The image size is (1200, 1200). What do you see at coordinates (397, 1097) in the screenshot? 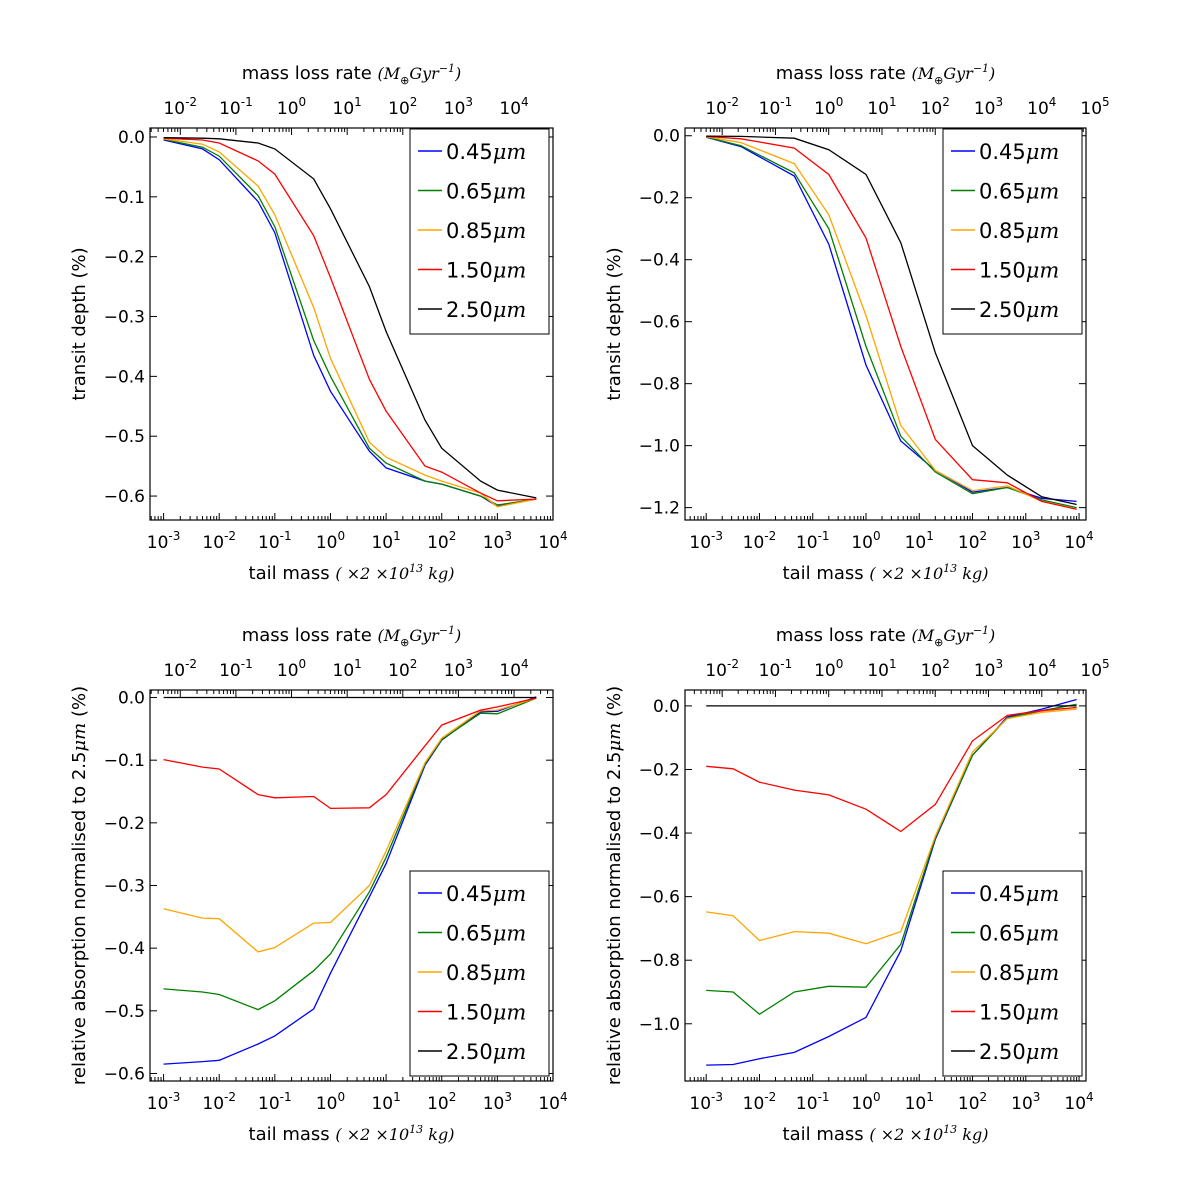
I see `x-tick-exponent: 1` at bounding box center [397, 1097].